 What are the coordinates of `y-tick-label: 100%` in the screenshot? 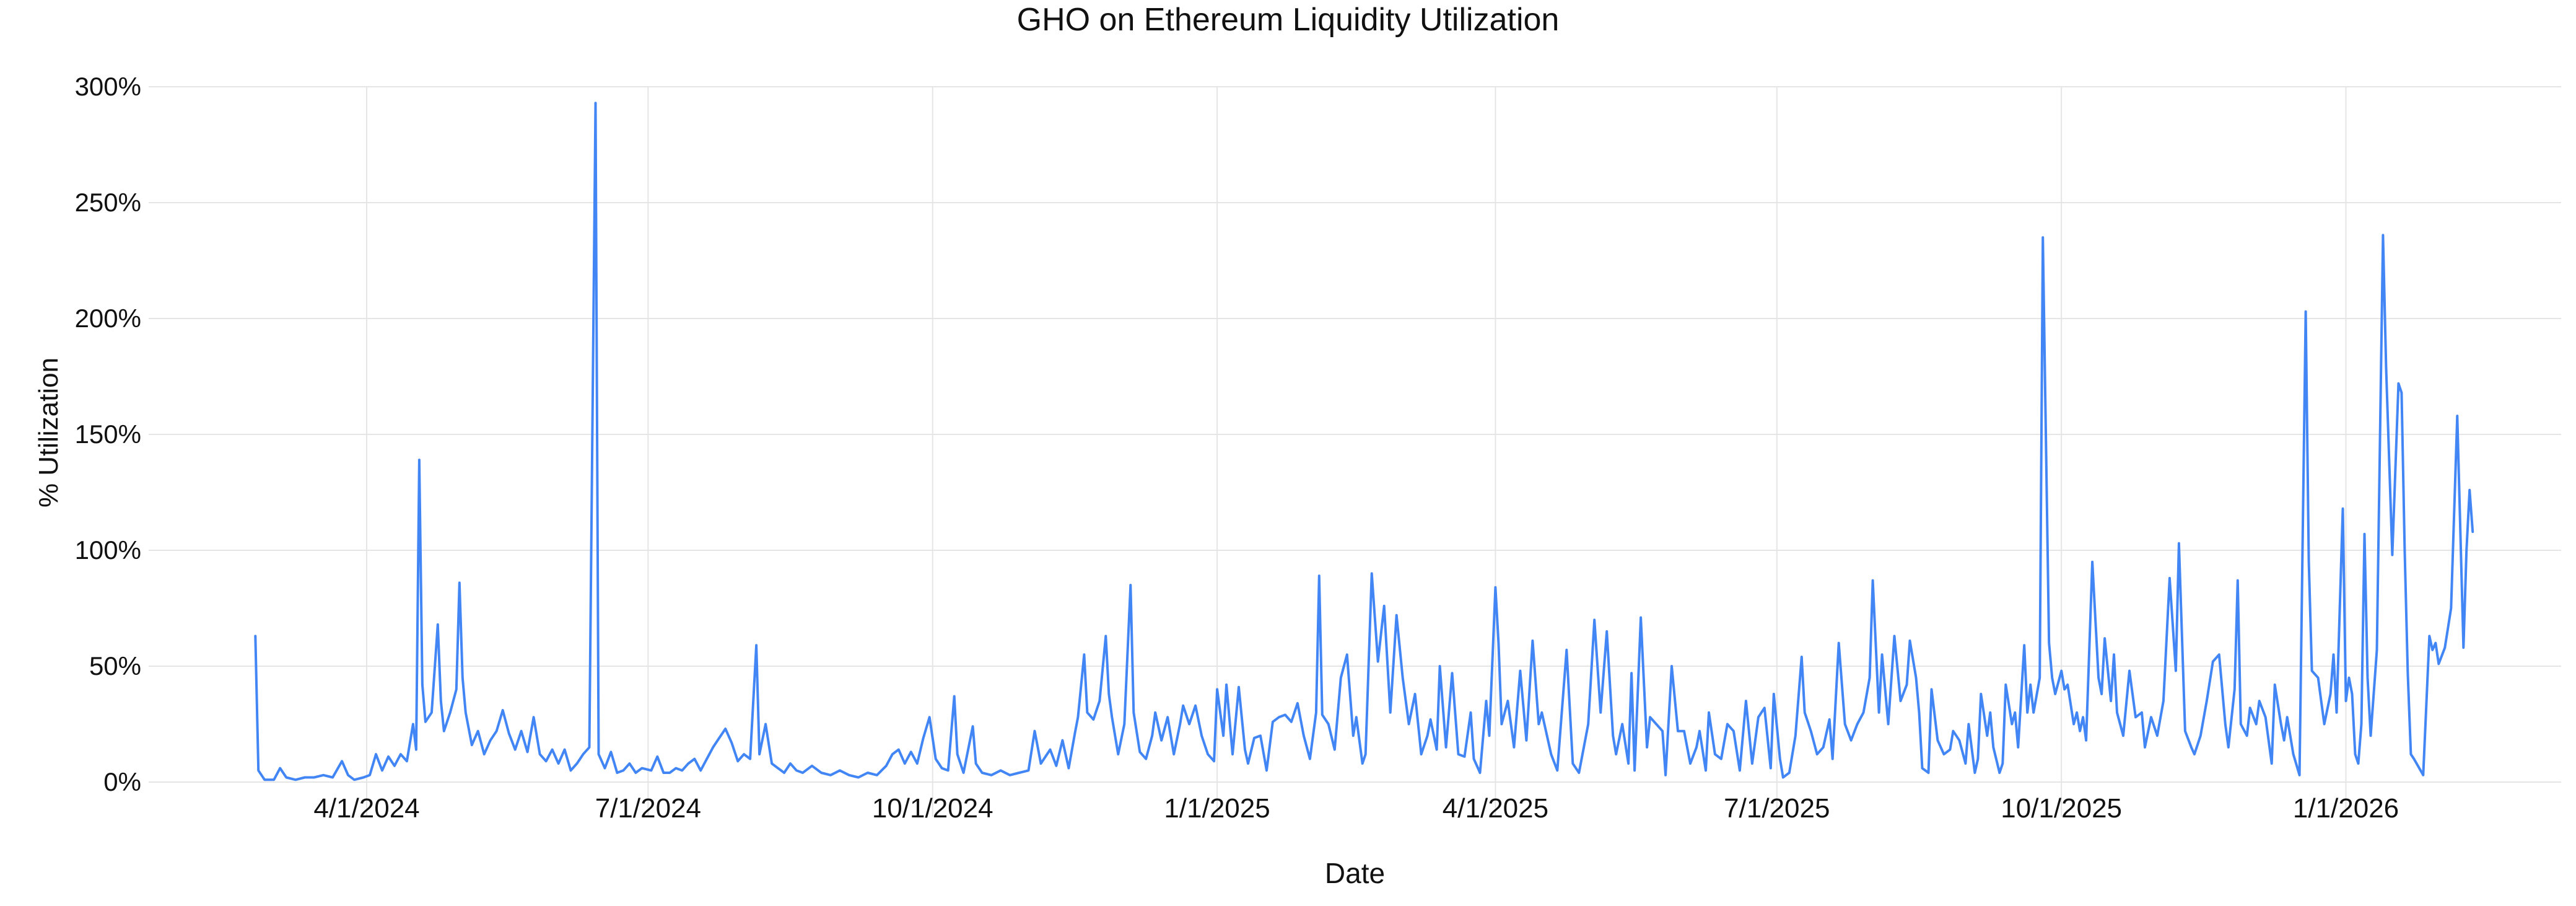 It's located at (107, 550).